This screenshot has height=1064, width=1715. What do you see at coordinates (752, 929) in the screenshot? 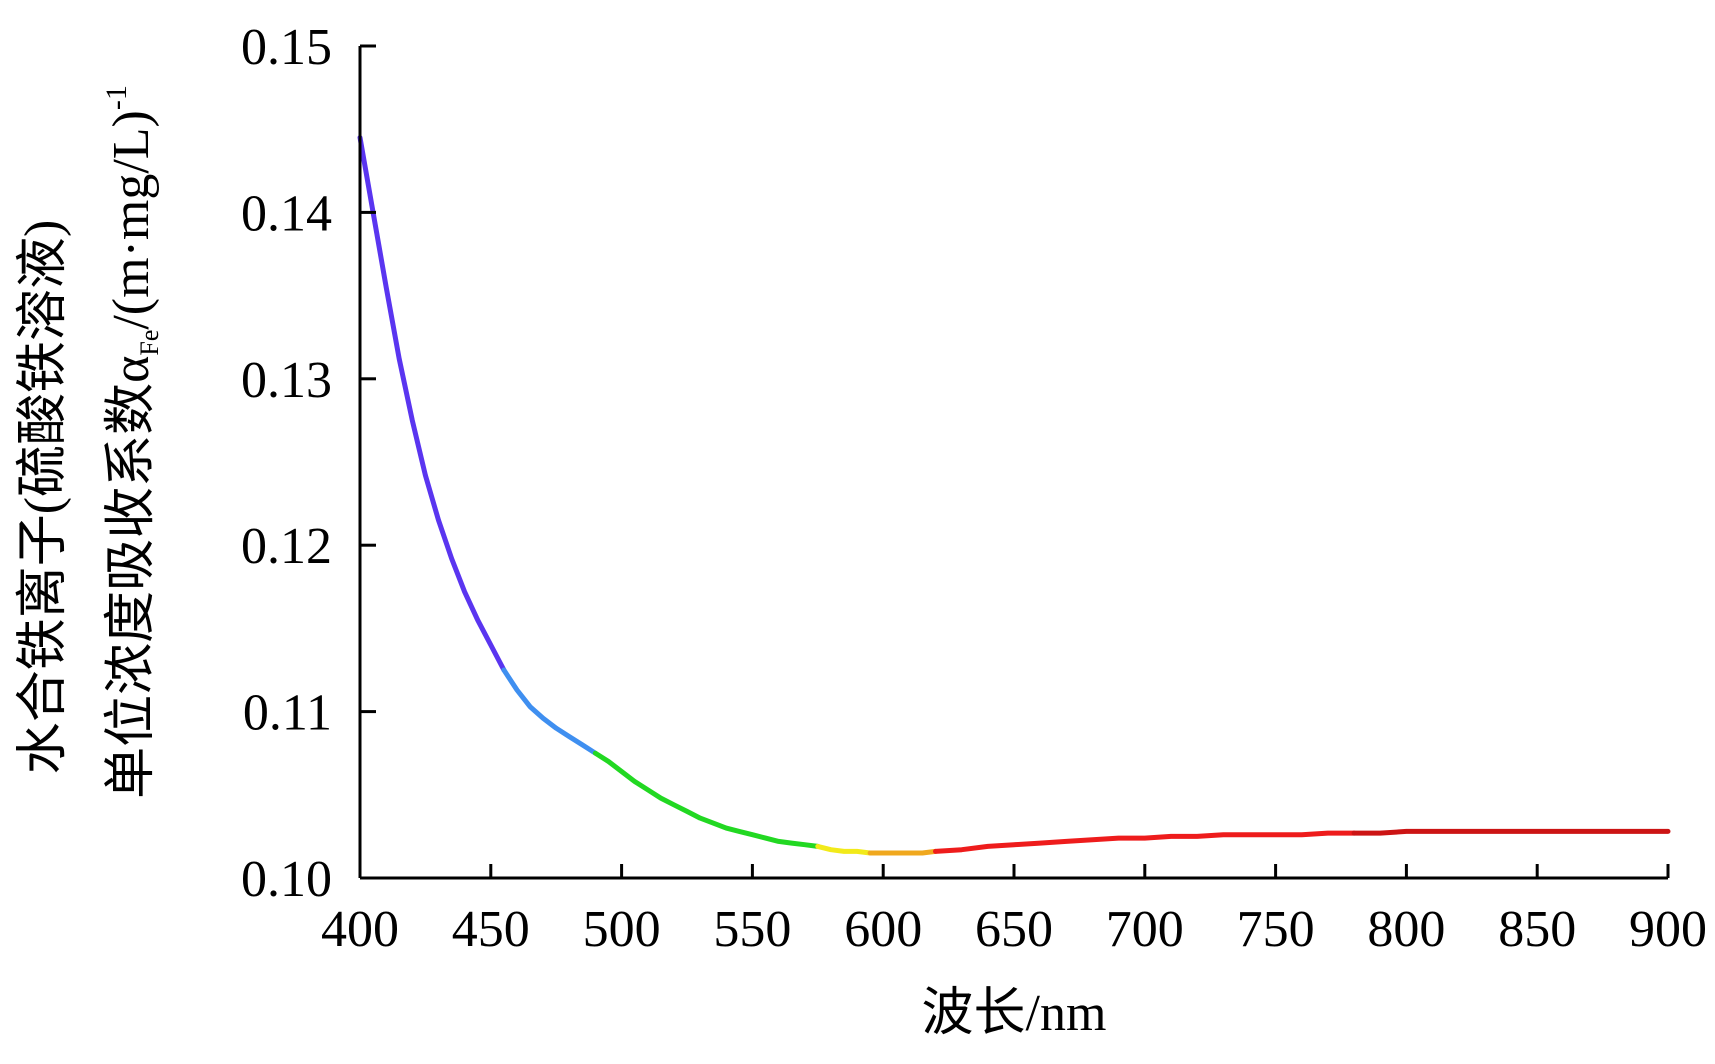
I see `x-tick-label-550: 550` at bounding box center [752, 929].